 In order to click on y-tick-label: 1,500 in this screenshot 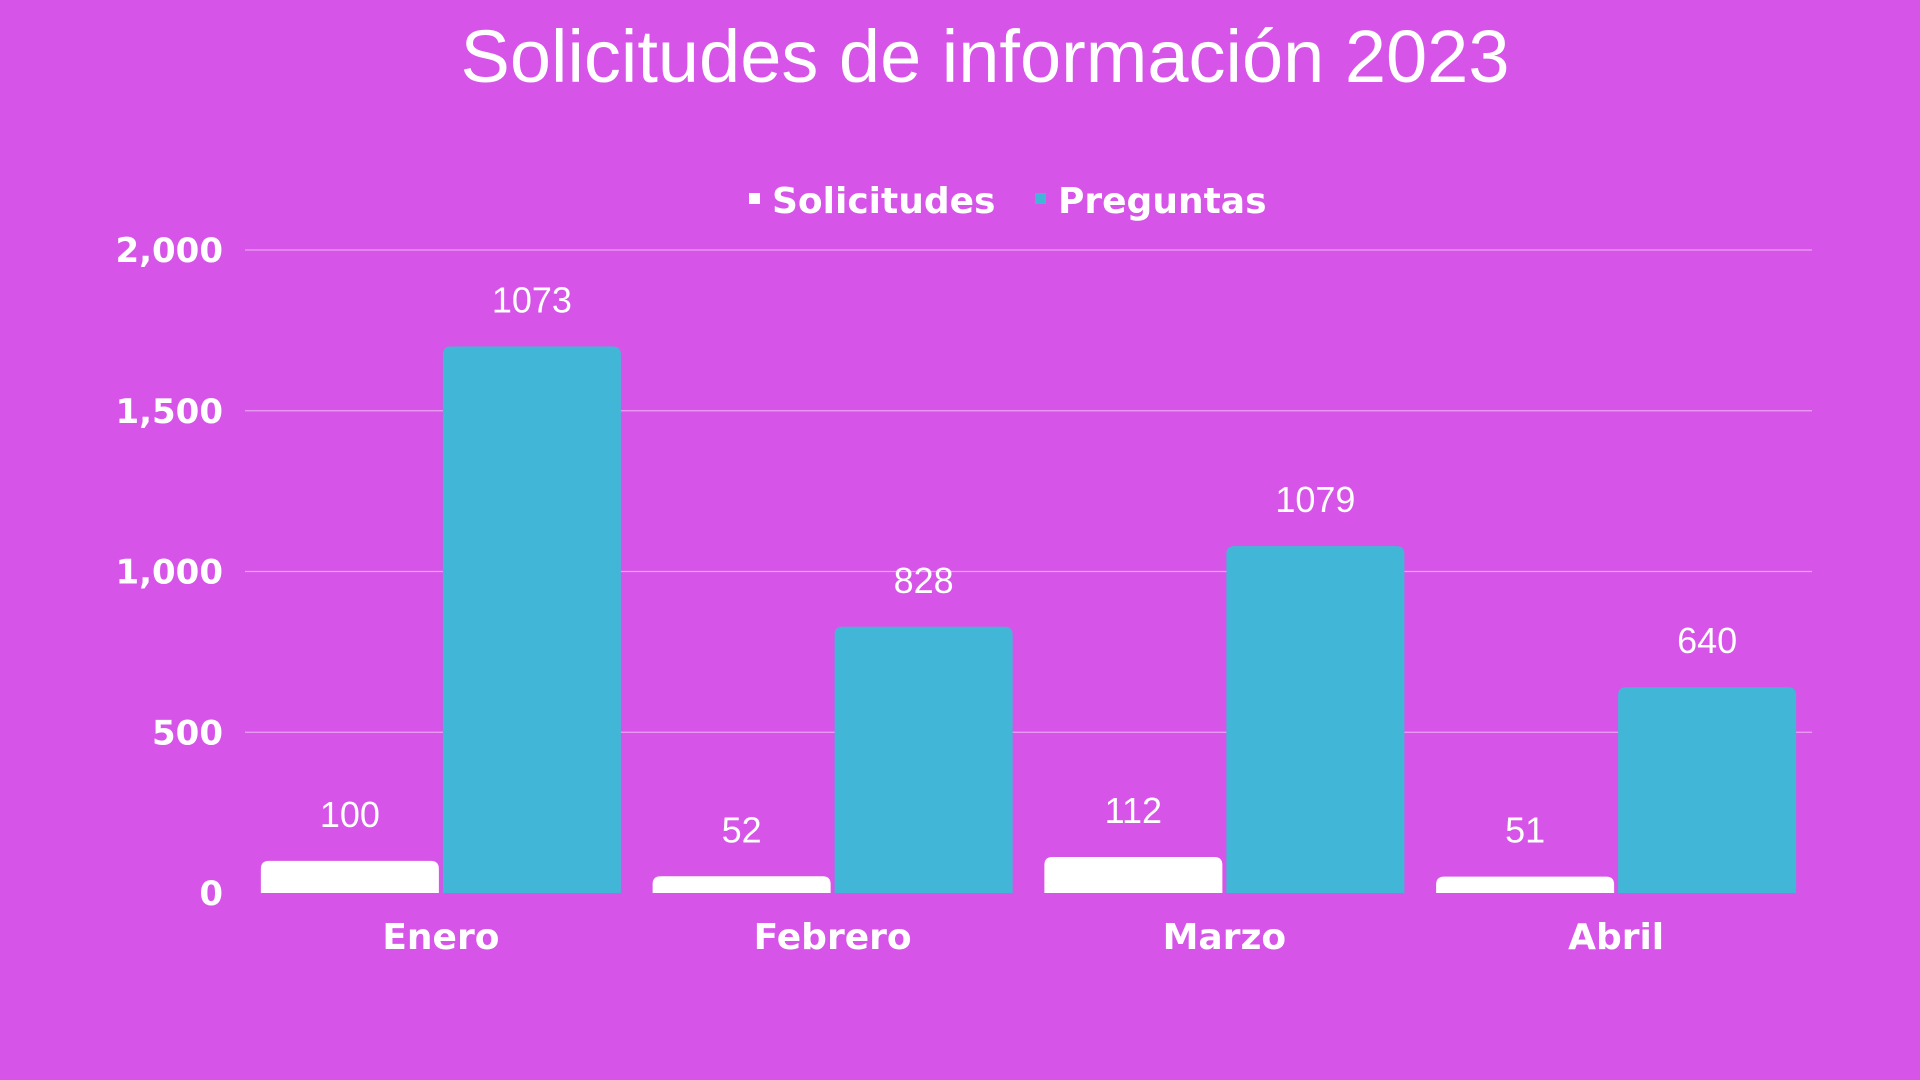, I will do `click(169, 412)`.